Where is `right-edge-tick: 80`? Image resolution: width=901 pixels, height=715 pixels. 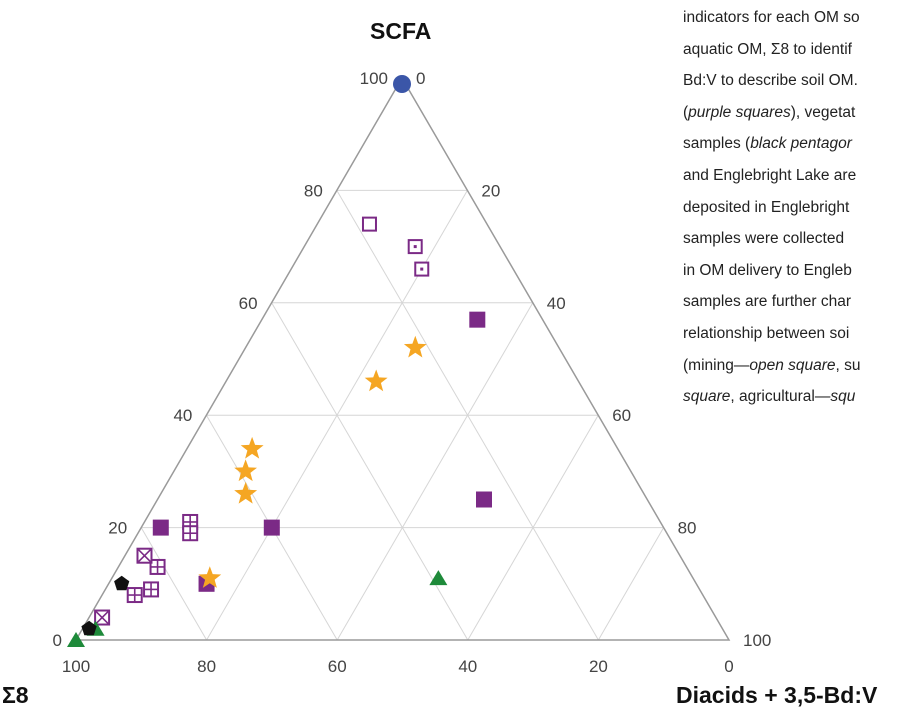 right-edge-tick: 80 is located at coordinates (687, 528).